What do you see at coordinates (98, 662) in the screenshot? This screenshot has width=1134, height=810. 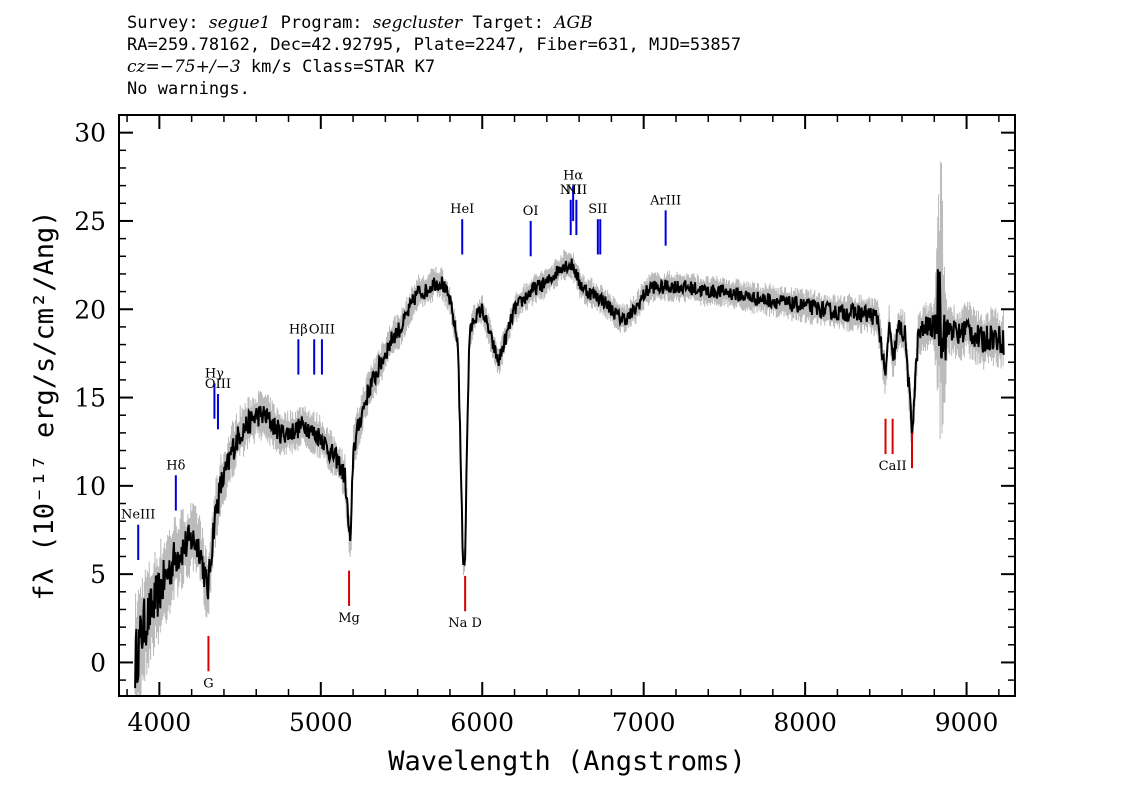 I see `y-tick-label: 0` at bounding box center [98, 662].